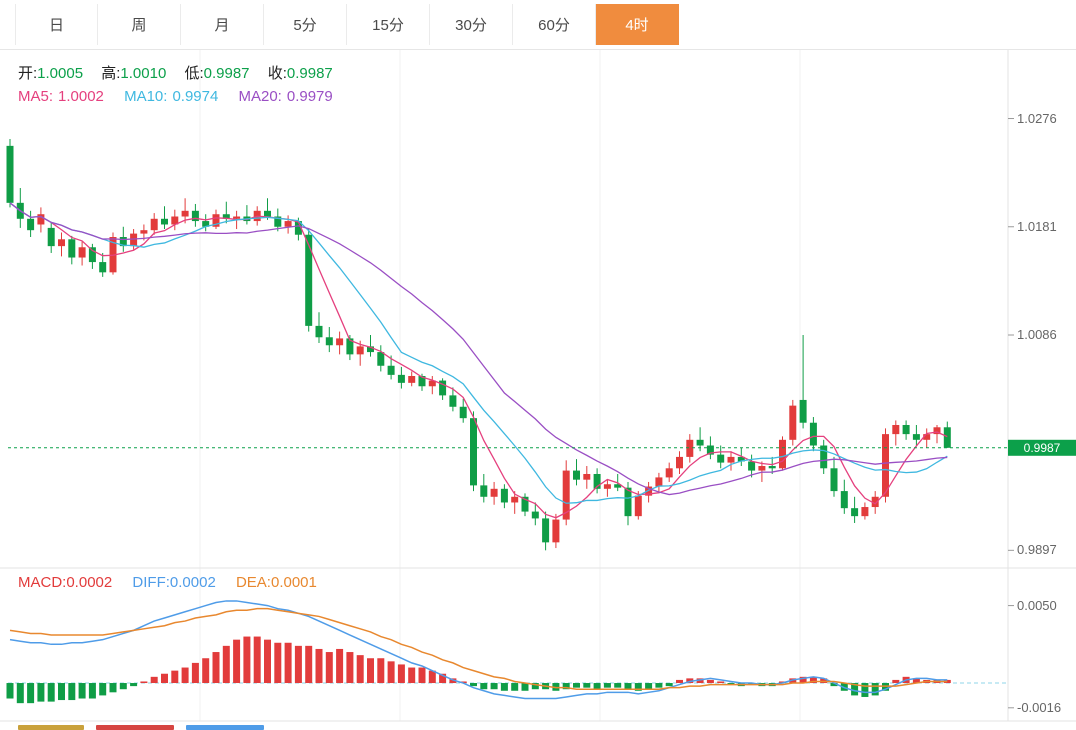  I want to click on ma-legend: MA5: 1.0002 MA10: 0.9974 MA20: 0.9979, so click(183, 96).